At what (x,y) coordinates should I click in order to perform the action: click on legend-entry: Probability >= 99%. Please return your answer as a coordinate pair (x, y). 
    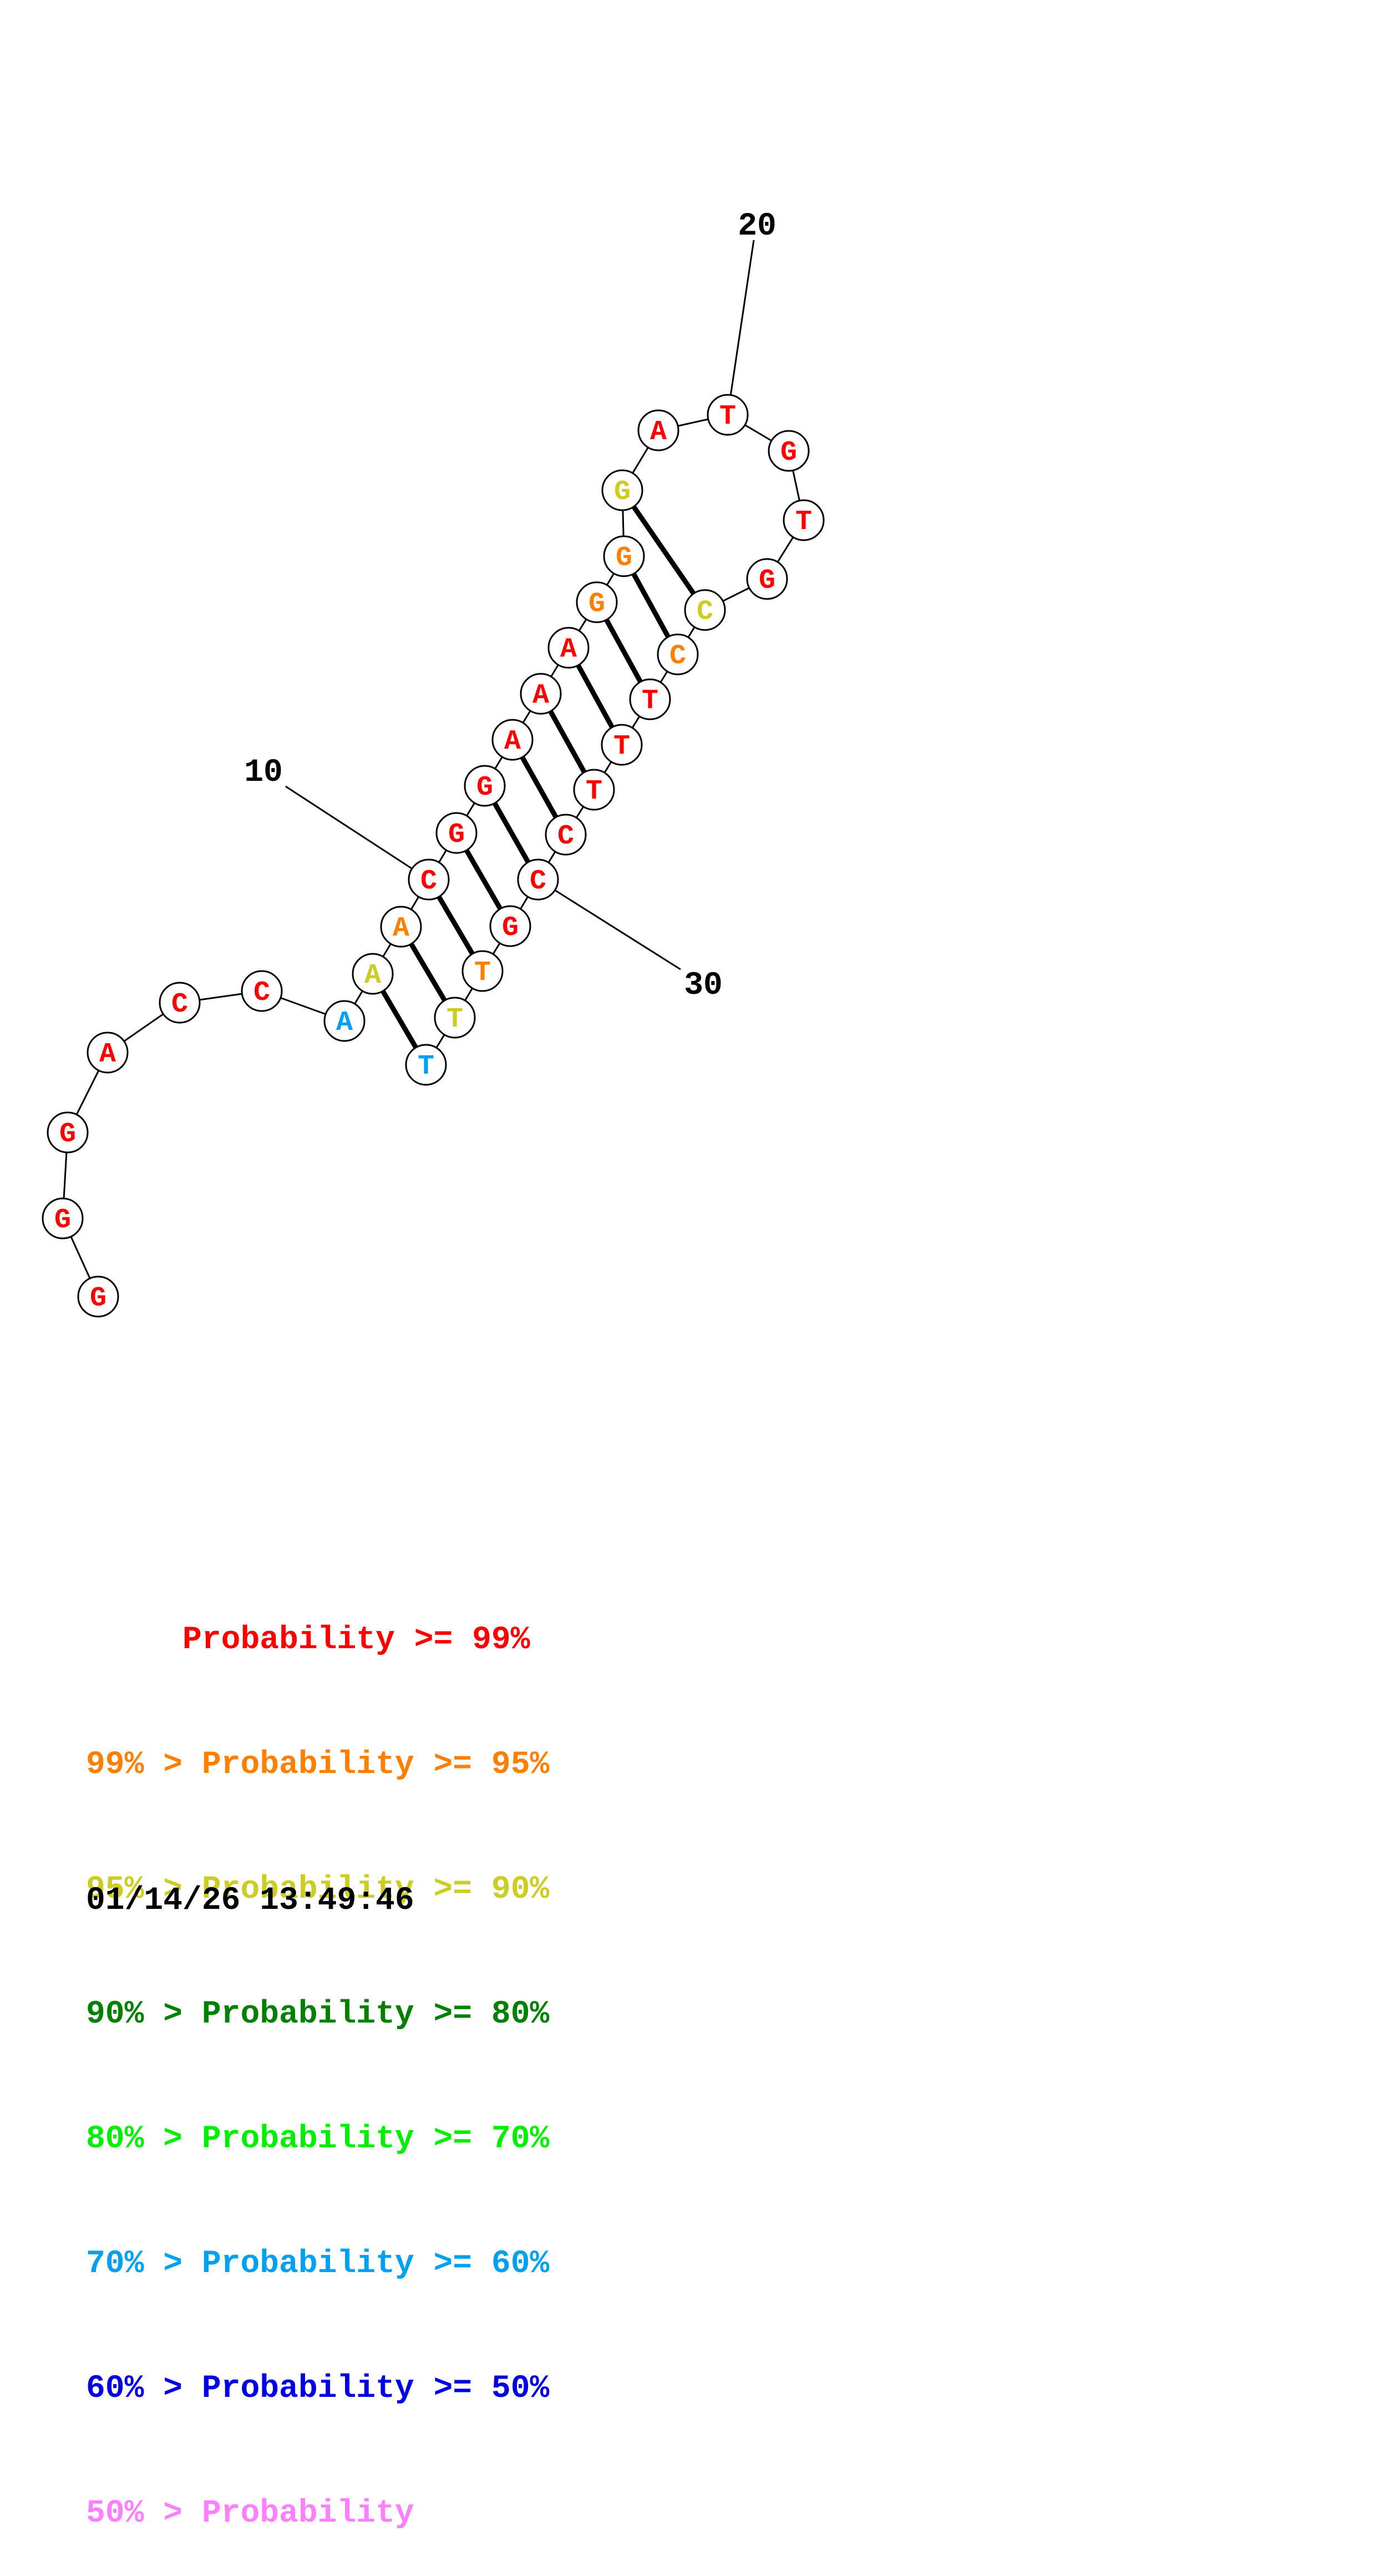
    Looking at the image, I should click on (308, 1640).